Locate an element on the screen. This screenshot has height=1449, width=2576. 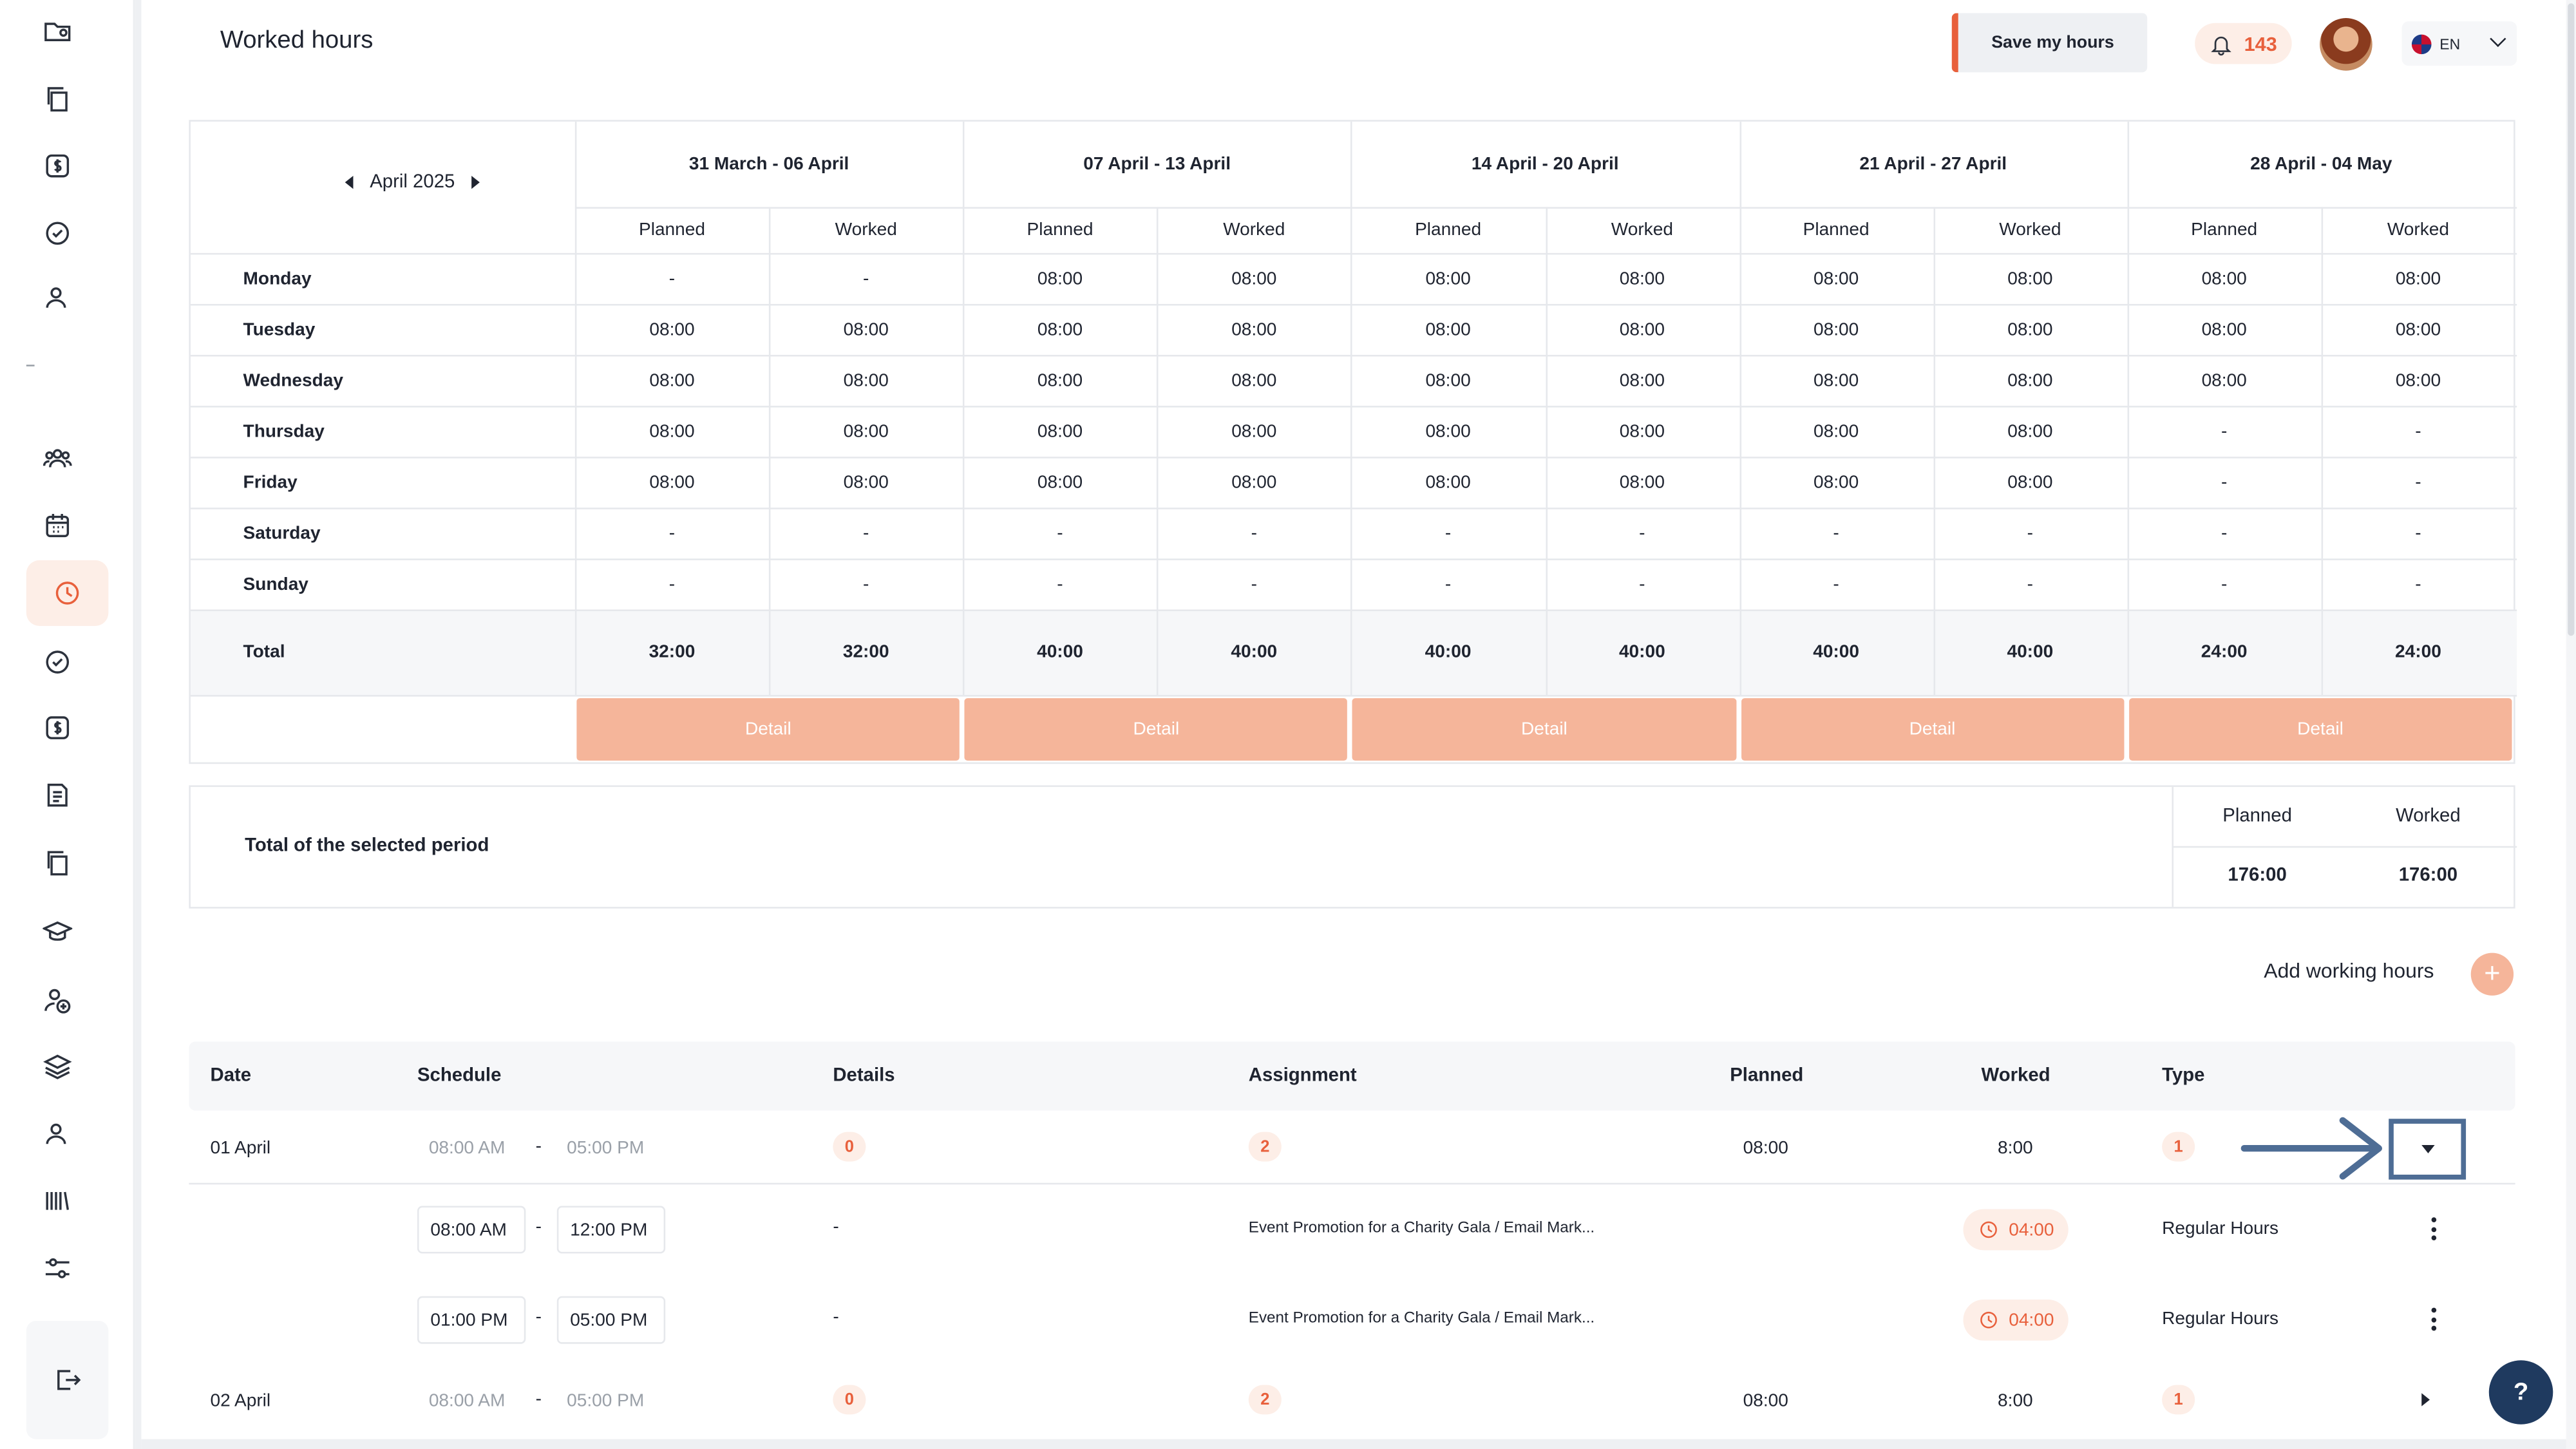
language-selector: EN is located at coordinates (2459, 44).